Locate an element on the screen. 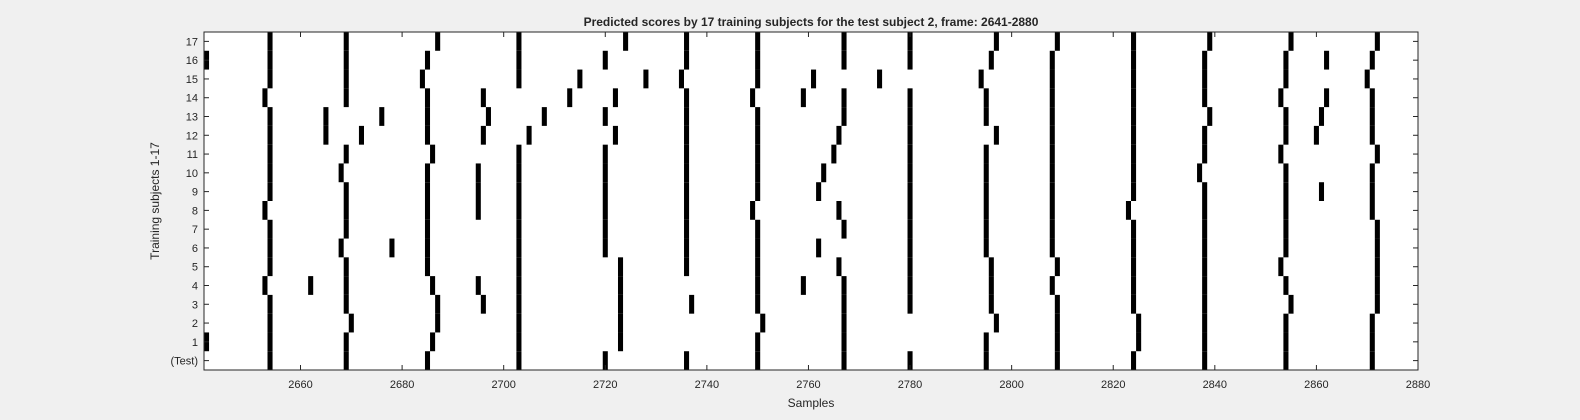 Image resolution: width=1580 pixels, height=420 pixels. y-tick-label: 3 is located at coordinates (195, 305).